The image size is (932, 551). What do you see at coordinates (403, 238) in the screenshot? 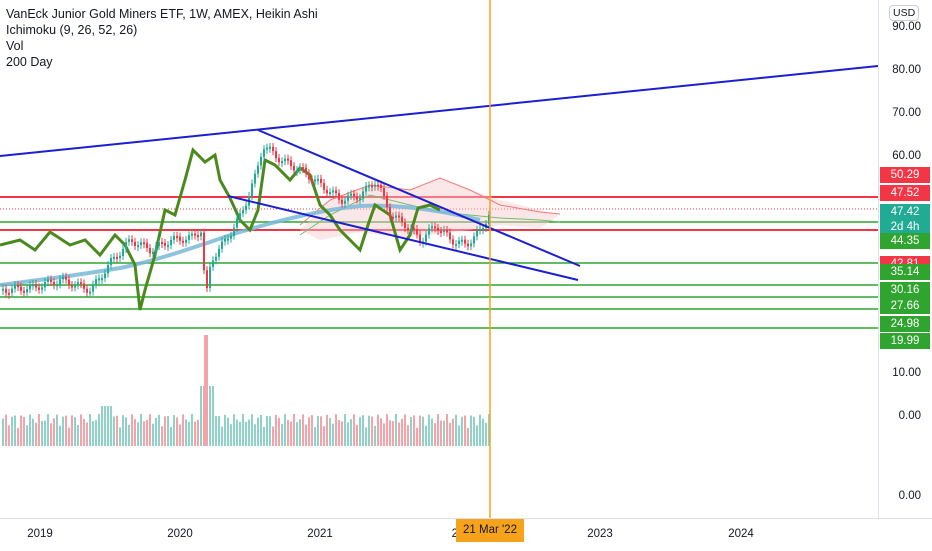
I see `wedge-lower-trendline` at bounding box center [403, 238].